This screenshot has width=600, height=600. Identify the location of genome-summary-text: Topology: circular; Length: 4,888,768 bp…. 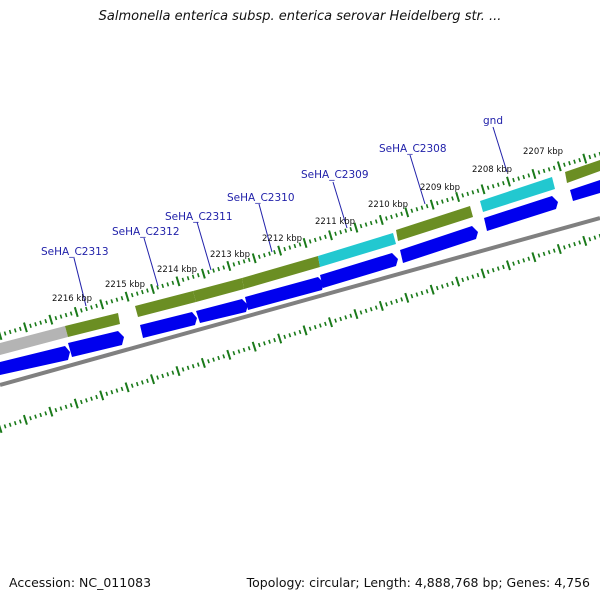
(418, 582).